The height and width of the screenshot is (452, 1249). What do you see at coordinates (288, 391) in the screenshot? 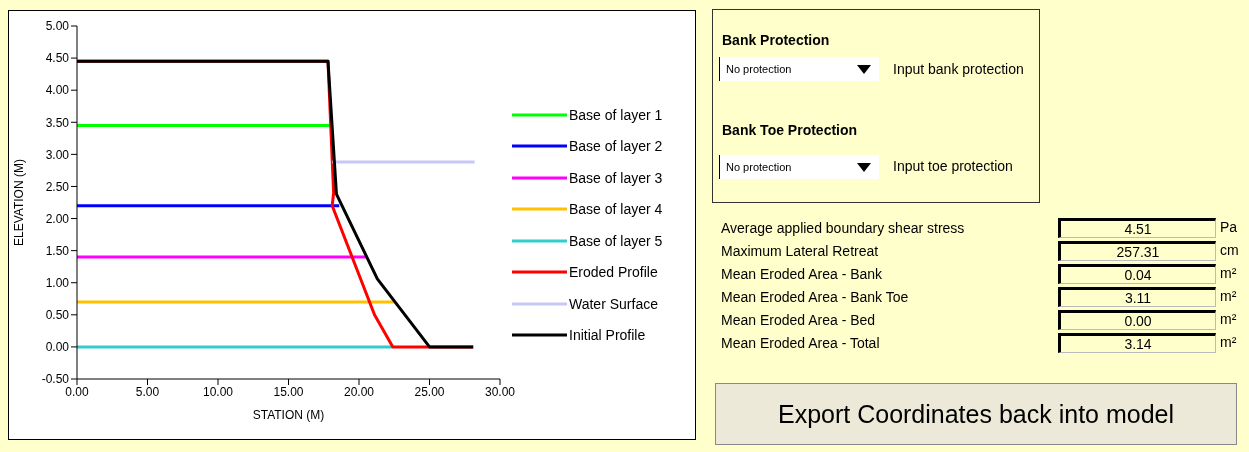
I see `x-tick-label: 15.00` at bounding box center [288, 391].